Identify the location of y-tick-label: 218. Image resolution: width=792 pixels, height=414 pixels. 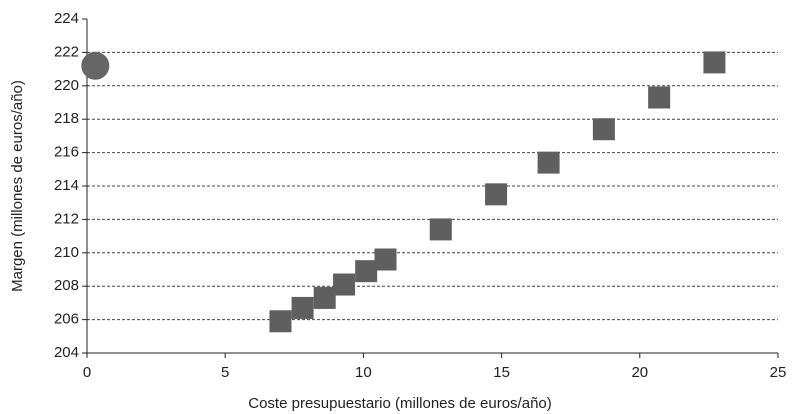
(66, 118).